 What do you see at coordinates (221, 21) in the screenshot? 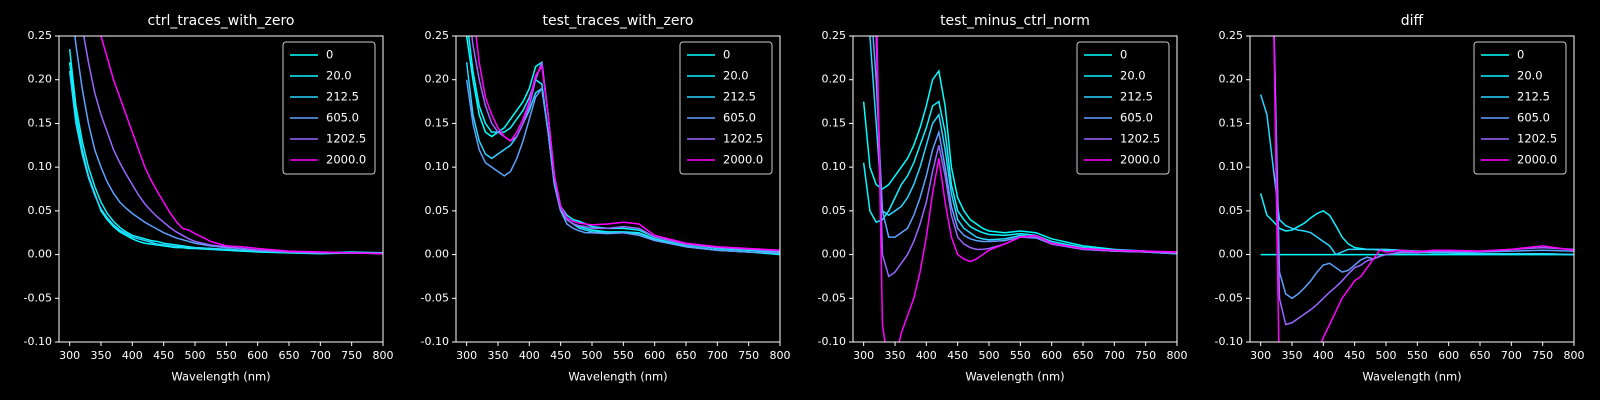
I see `subplot-title: ctrl_traces_with_zero` at bounding box center [221, 21].